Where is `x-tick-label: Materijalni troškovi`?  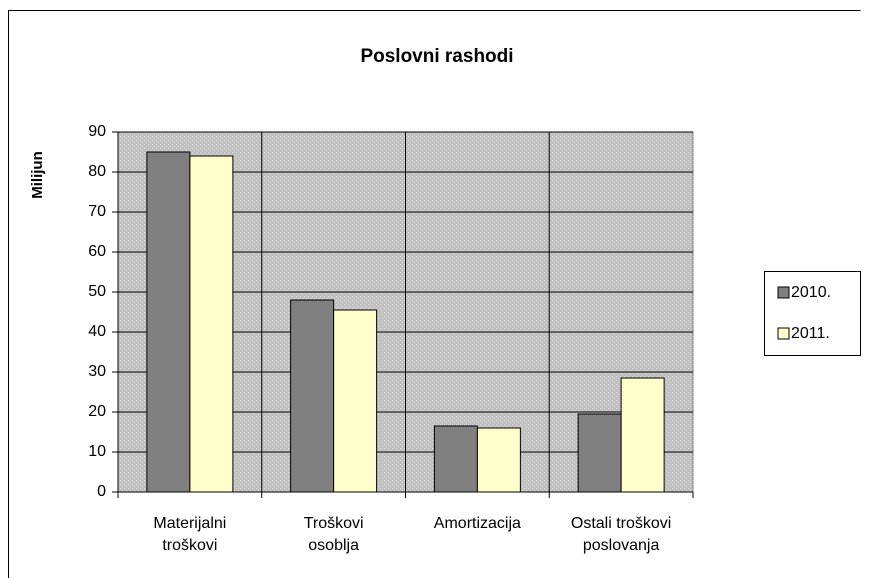 x-tick-label: Materijalni troškovi is located at coordinates (189, 534).